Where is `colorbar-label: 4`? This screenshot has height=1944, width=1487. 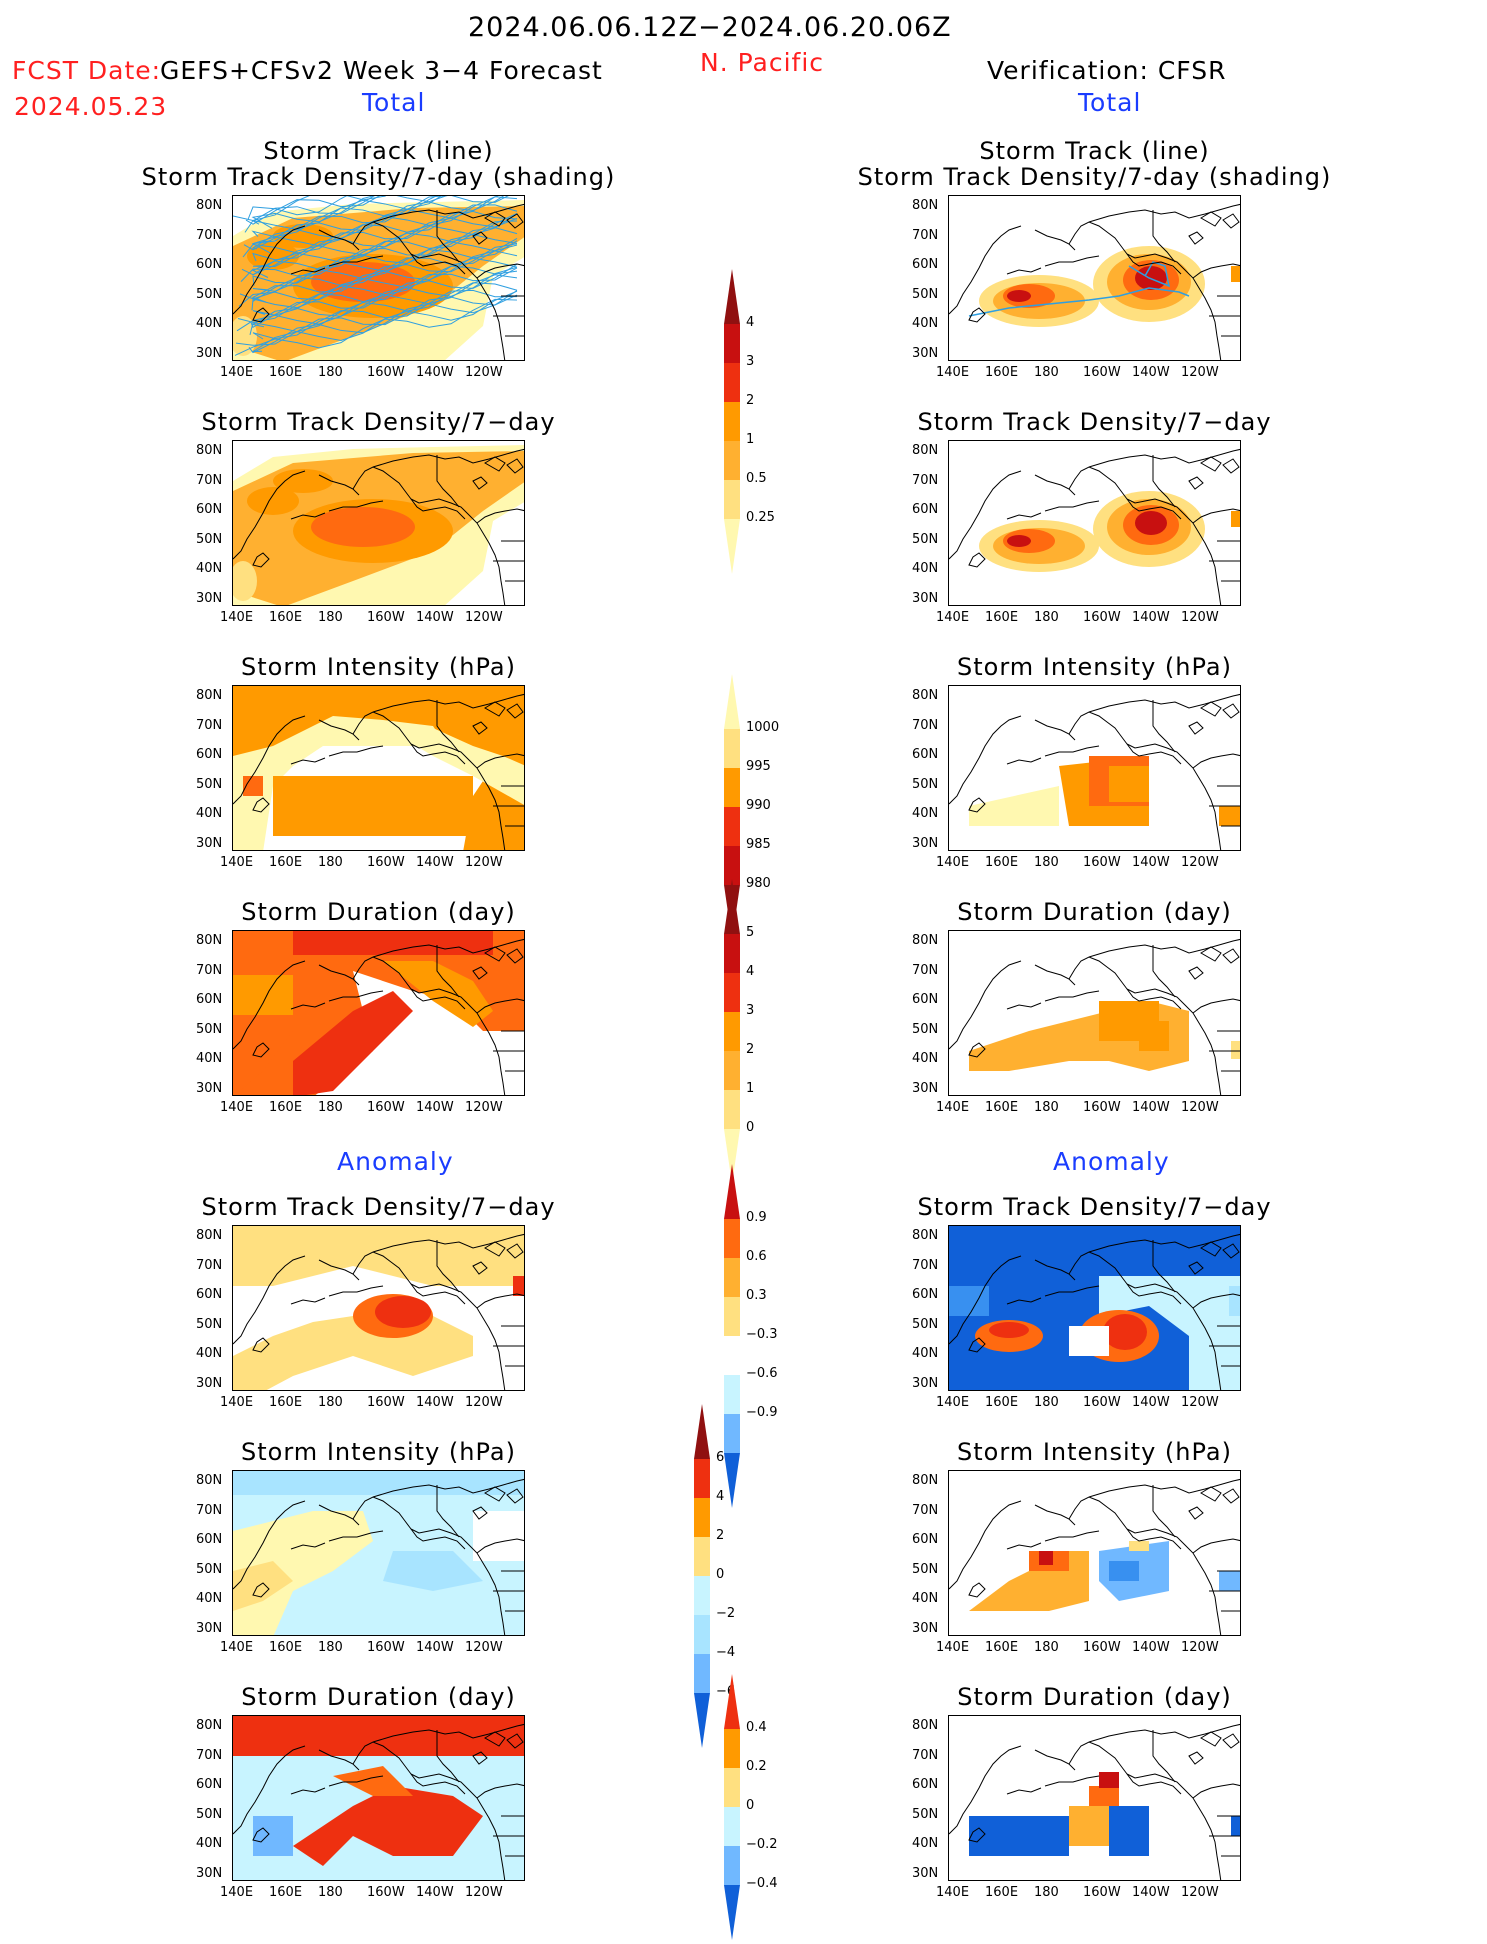 colorbar-label: 4 is located at coordinates (750, 971).